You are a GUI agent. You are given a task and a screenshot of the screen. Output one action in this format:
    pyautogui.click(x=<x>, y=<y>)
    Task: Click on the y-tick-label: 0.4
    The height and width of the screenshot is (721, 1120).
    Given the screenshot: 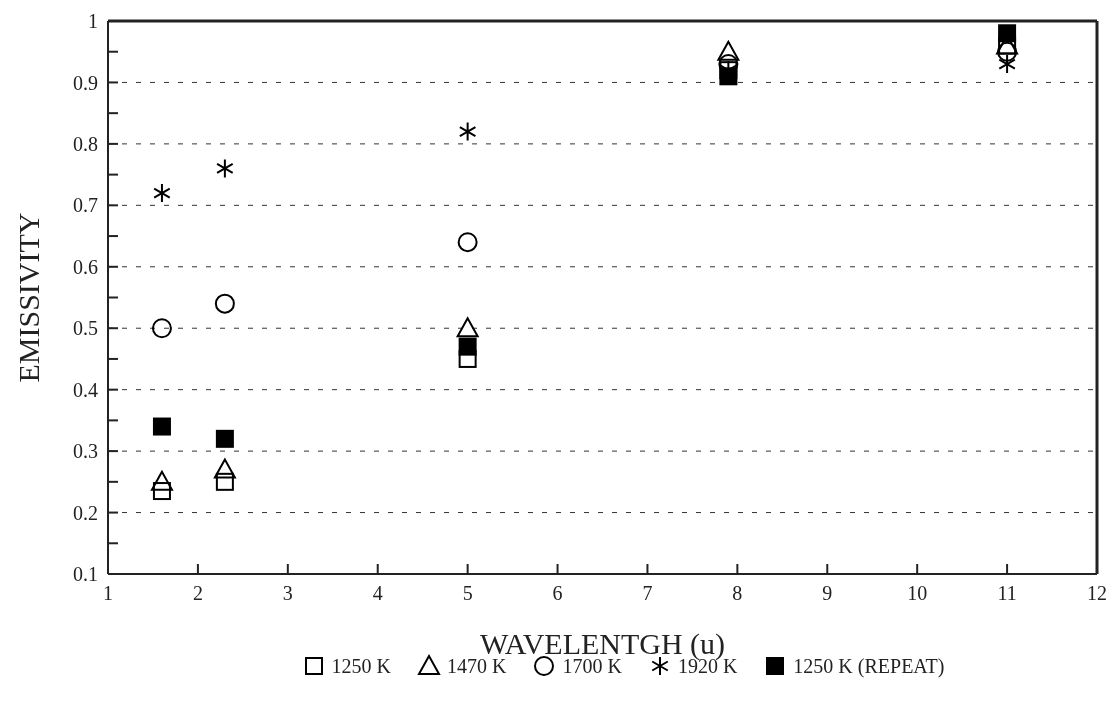 What is the action you would take?
    pyautogui.click(x=85, y=389)
    